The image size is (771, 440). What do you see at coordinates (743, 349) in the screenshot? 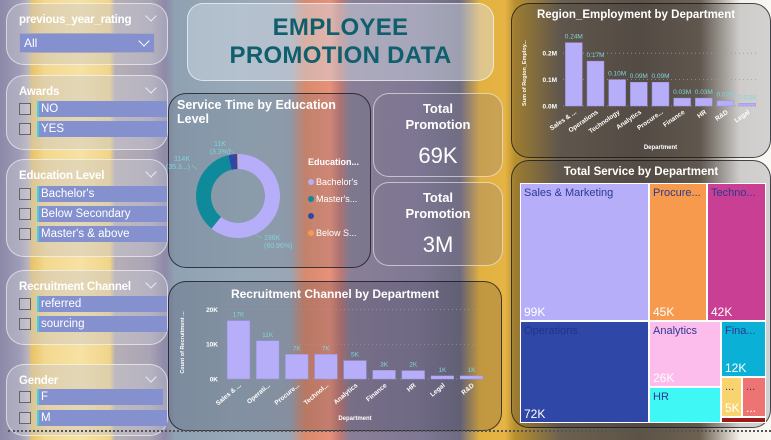
I see `treemap-cell: Fina... 12K` at bounding box center [743, 349].